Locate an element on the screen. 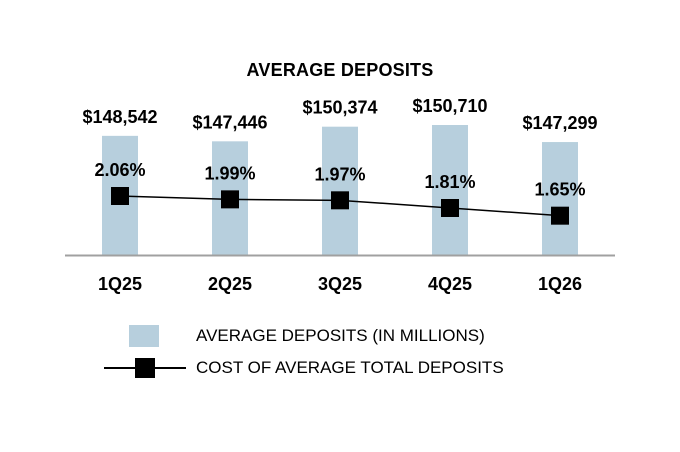  x-tick-label: 4Q25 is located at coordinates (450, 284).